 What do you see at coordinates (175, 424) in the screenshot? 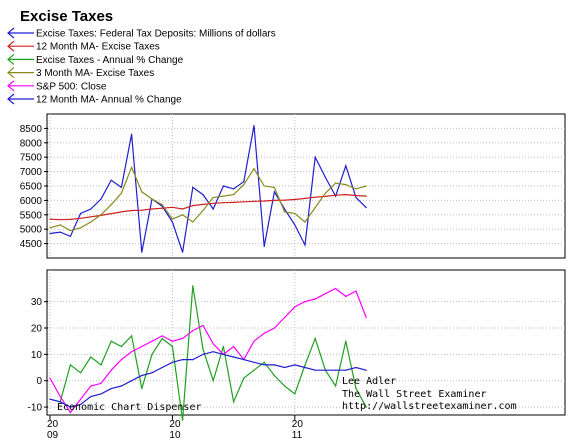
I see `x-tick-label: 20` at bounding box center [175, 424].